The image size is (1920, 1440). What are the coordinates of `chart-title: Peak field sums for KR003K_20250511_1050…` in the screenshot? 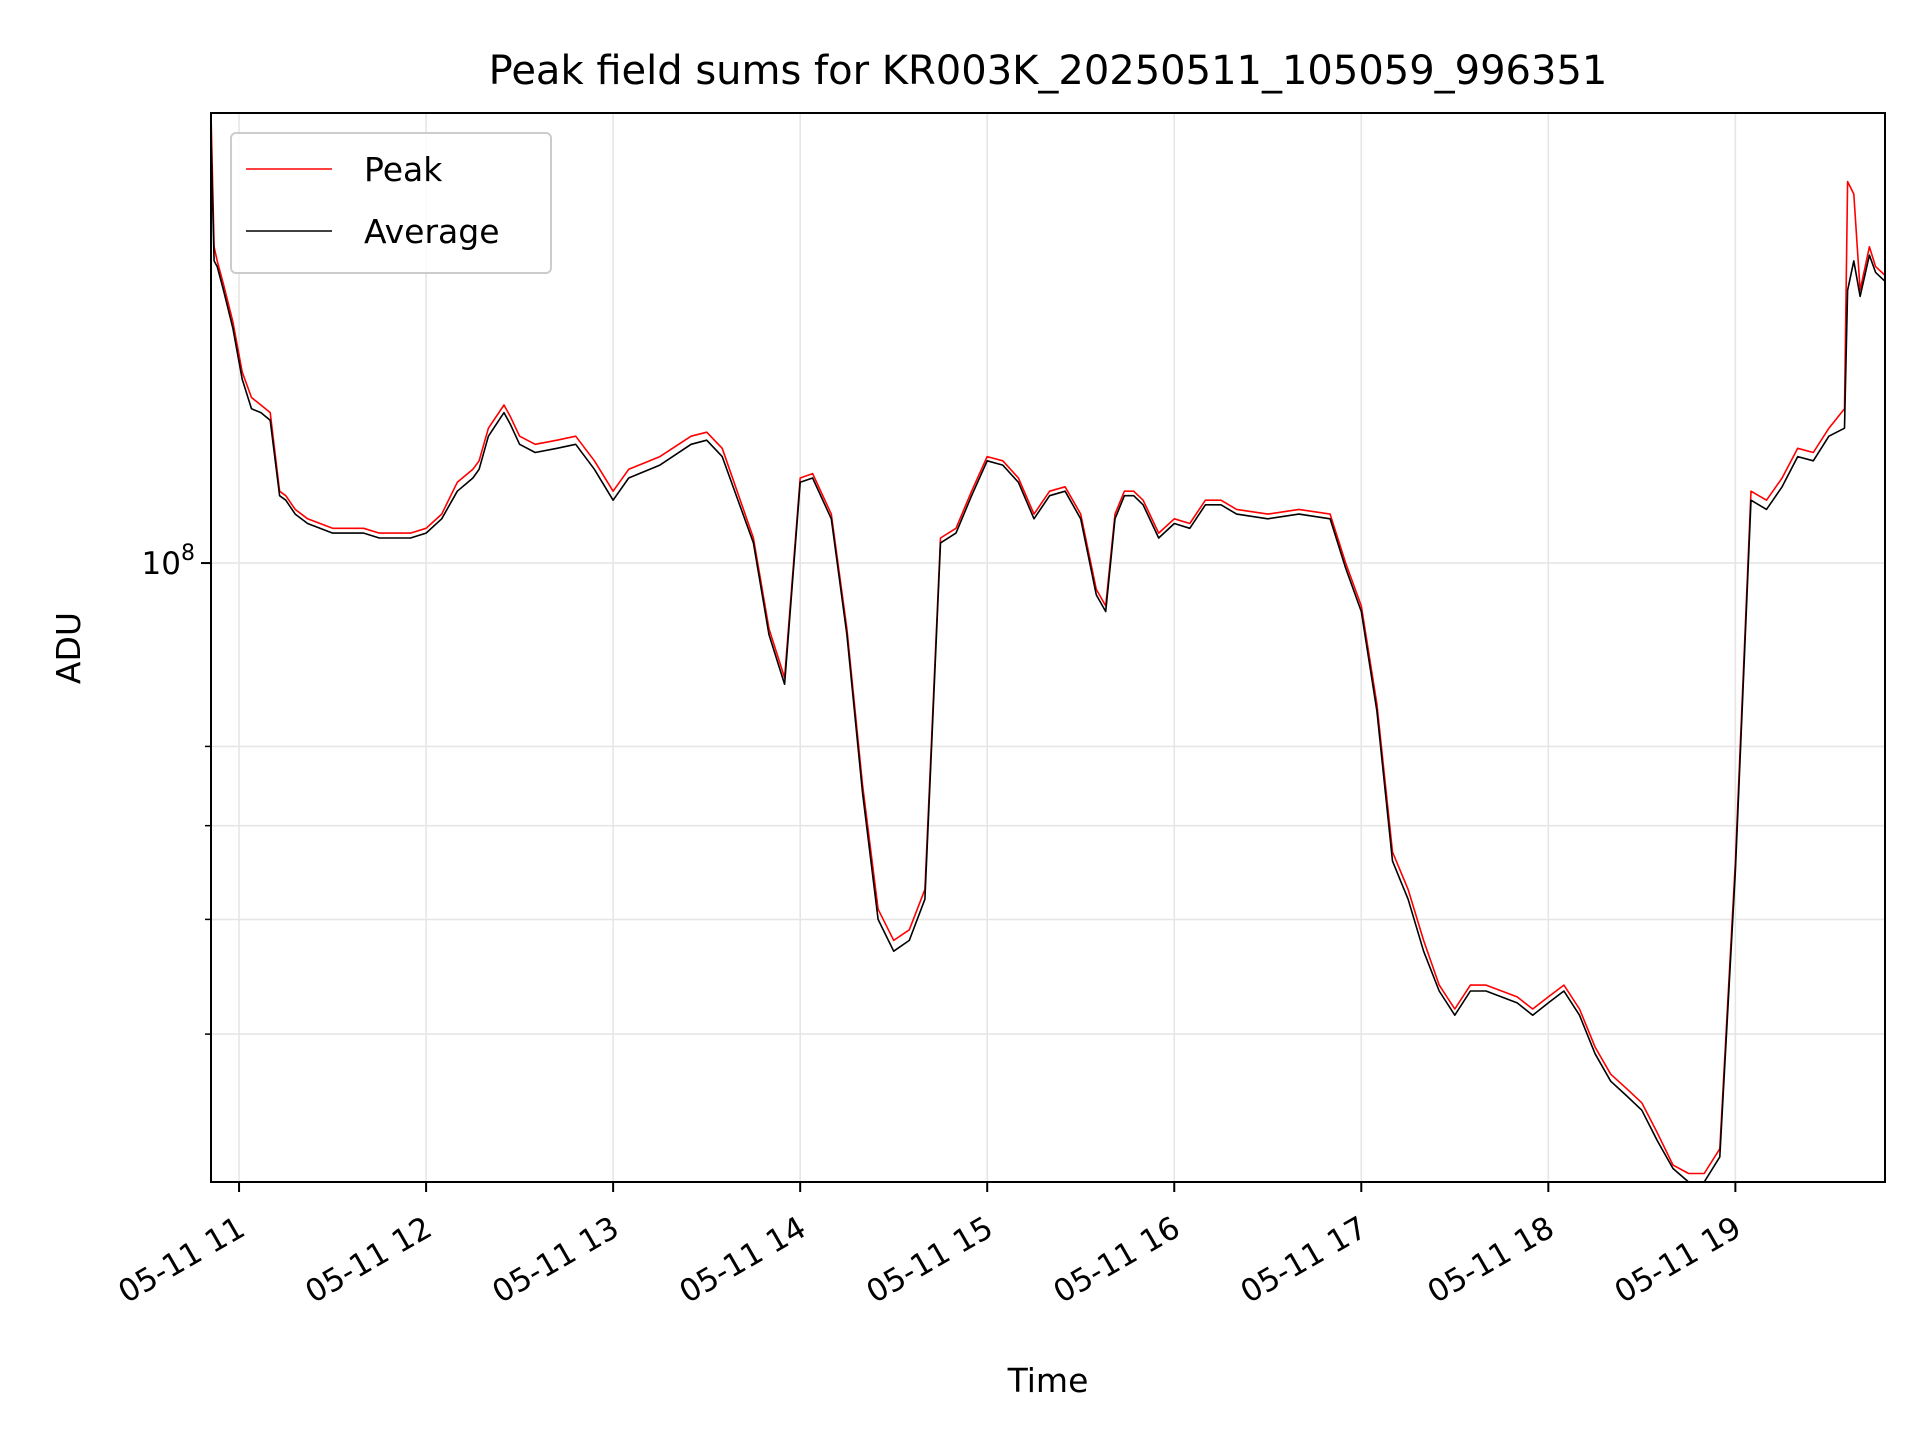 It's located at (1048, 71).